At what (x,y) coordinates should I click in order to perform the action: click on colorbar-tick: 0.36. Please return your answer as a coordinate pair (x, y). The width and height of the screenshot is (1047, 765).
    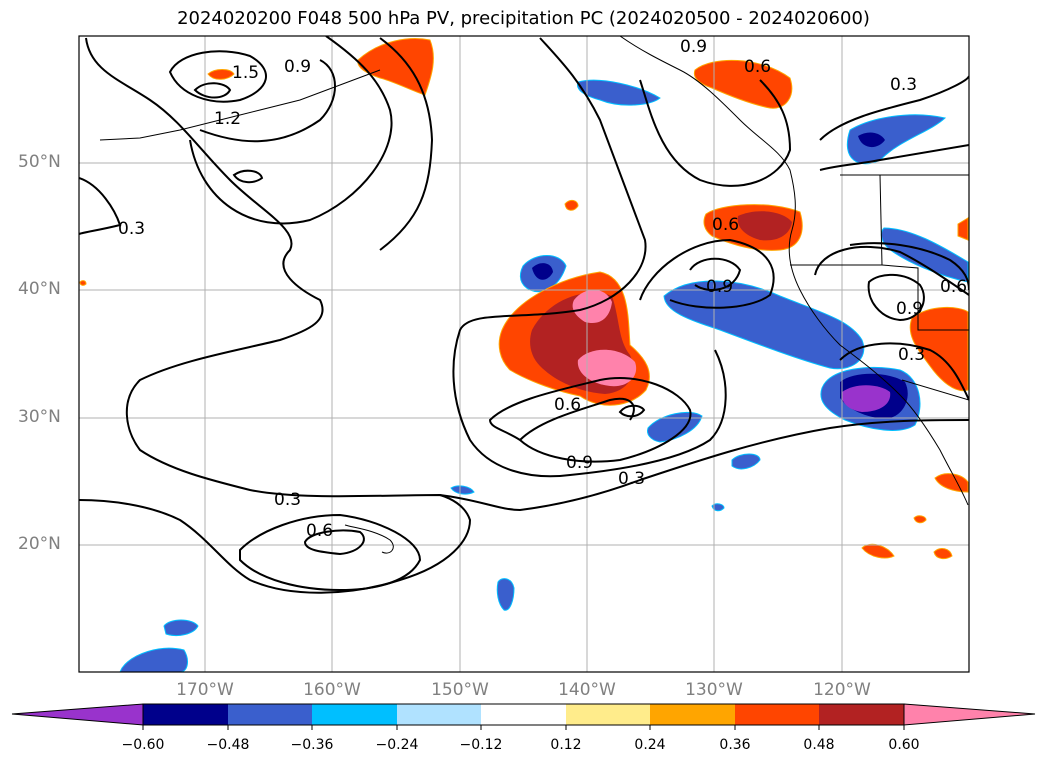
    Looking at the image, I should click on (735, 745).